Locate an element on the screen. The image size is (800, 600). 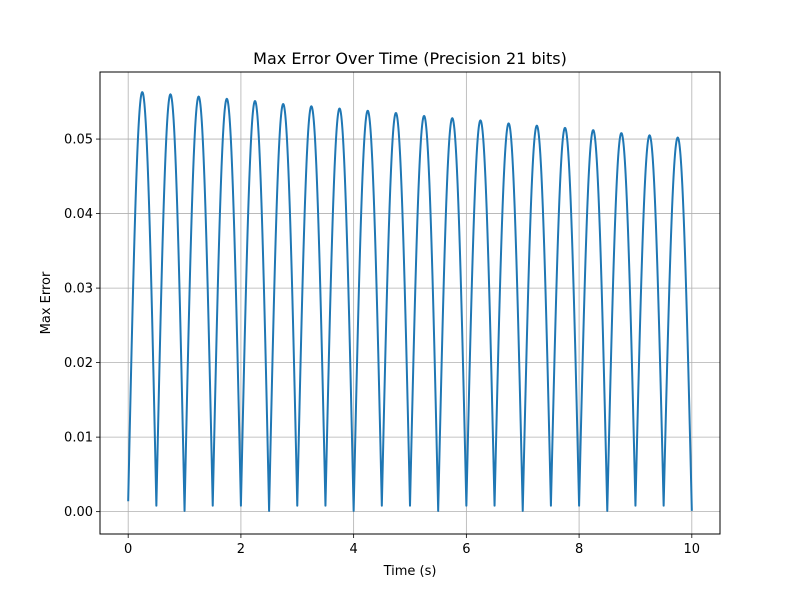
y-tick-label: 0.05 is located at coordinates (78, 140).